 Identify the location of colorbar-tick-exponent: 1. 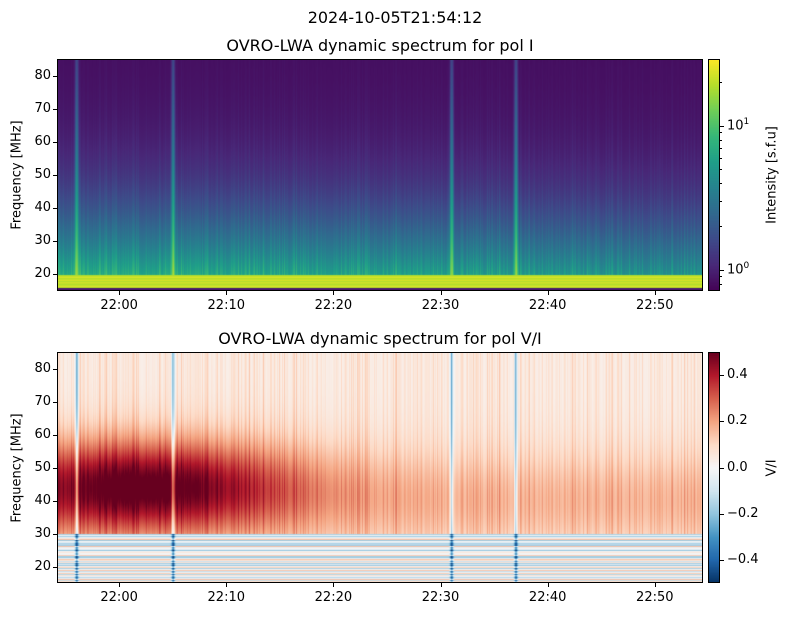
(746, 121).